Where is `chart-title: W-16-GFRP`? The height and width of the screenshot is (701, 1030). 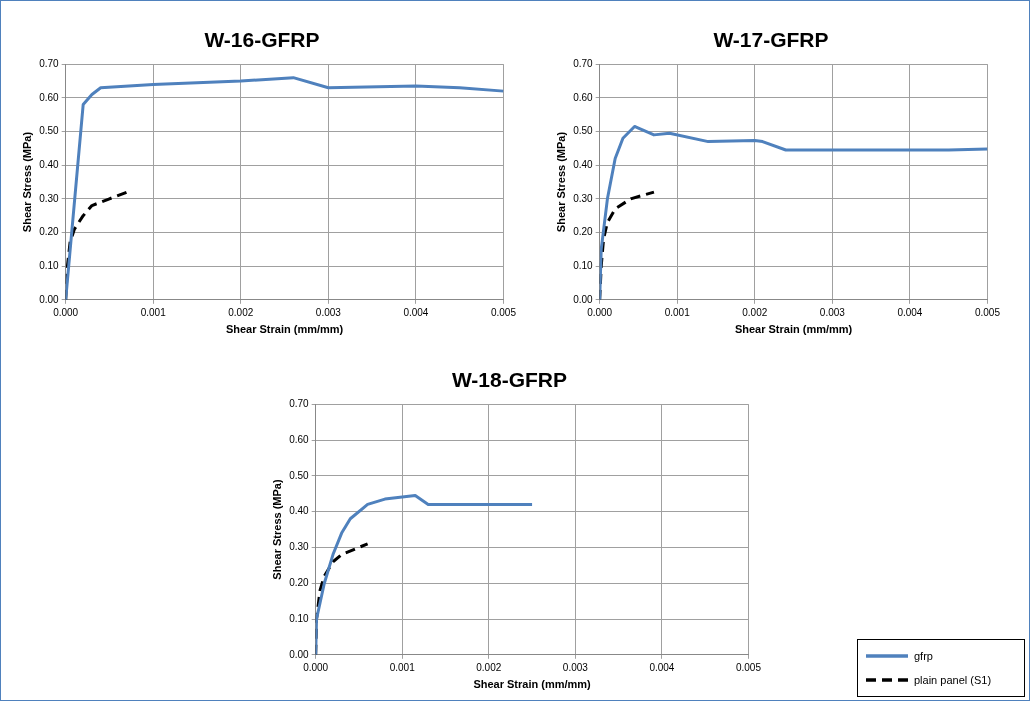 chart-title: W-16-GFRP is located at coordinates (262, 40).